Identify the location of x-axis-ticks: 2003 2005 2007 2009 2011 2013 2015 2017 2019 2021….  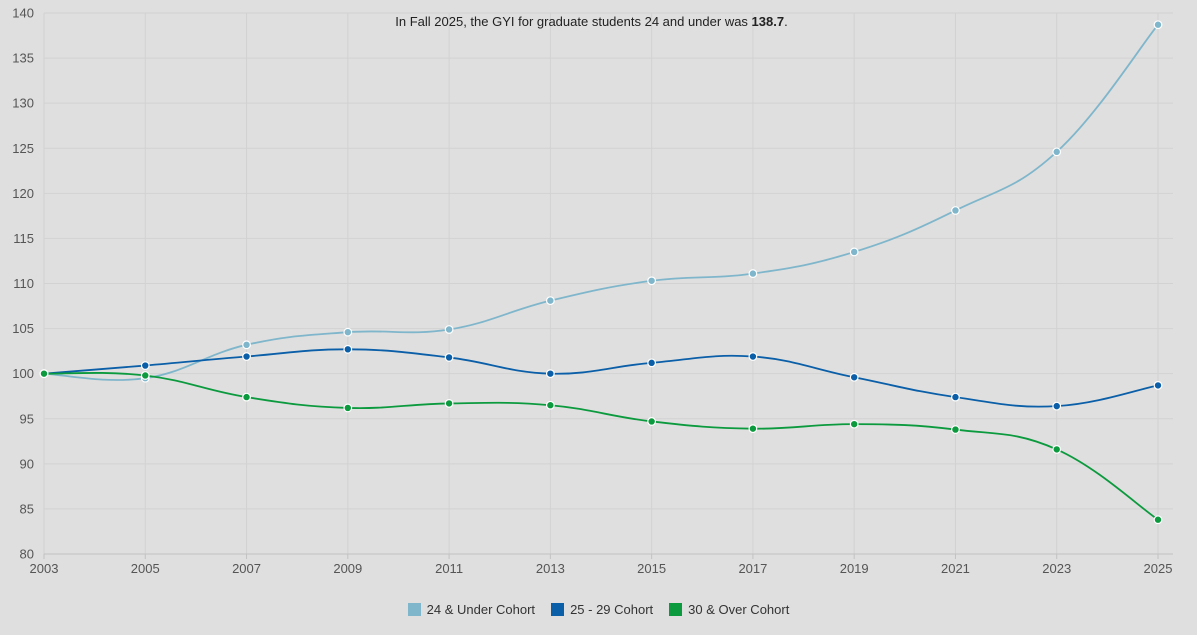
(601, 565).